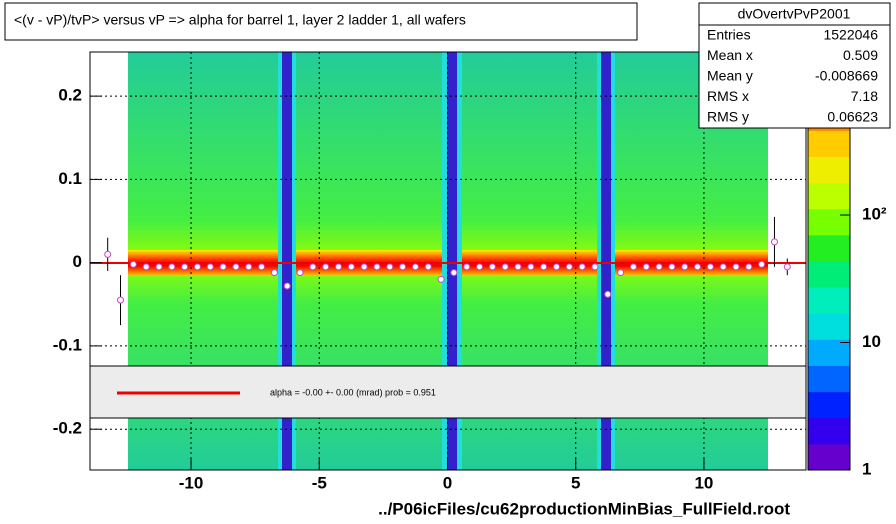  Describe the element at coordinates (703, 482) in the screenshot. I see `x-tick-label: 10` at that location.